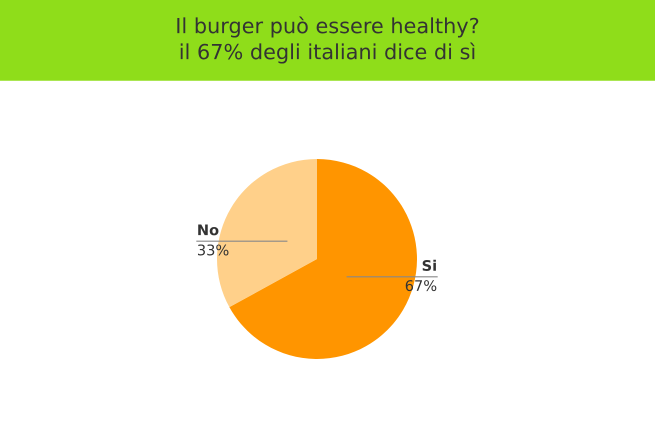 Image resolution: width=655 pixels, height=437 pixels. What do you see at coordinates (429, 265) in the screenshot?
I see `slice-label: Si` at bounding box center [429, 265].